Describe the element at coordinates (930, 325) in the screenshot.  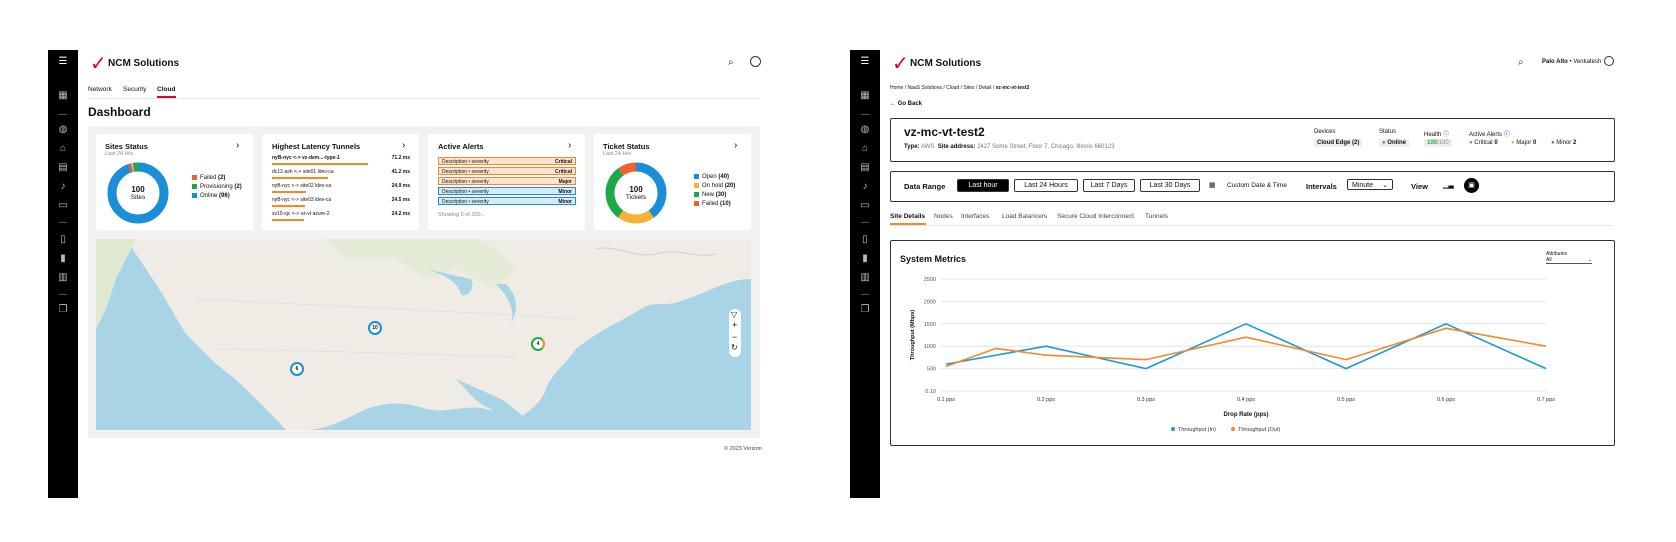
I see `y-tick-label: 1500` at that location.